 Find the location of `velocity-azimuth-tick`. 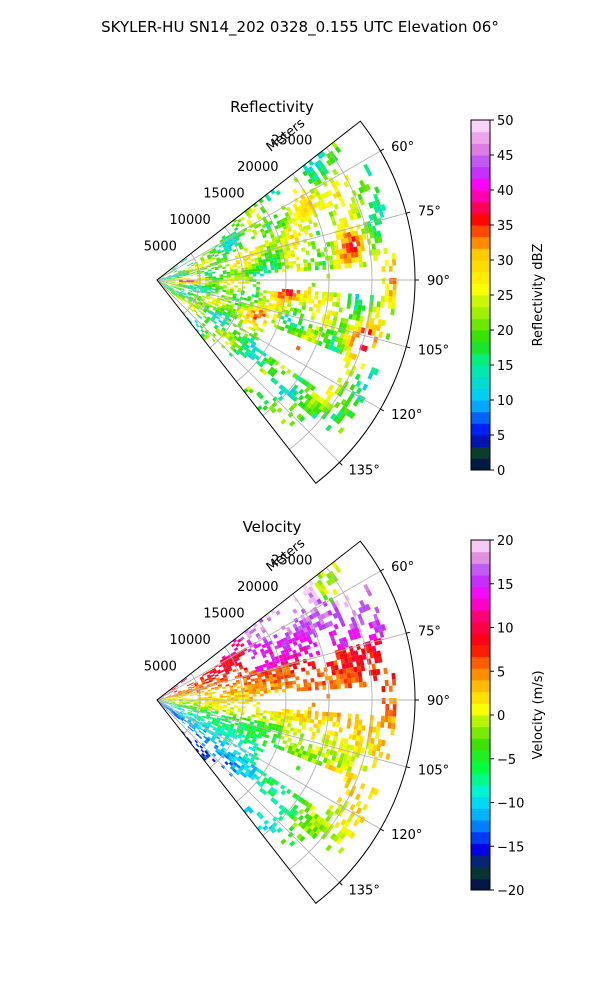

velocity-azimuth-tick is located at coordinates (408, 632).